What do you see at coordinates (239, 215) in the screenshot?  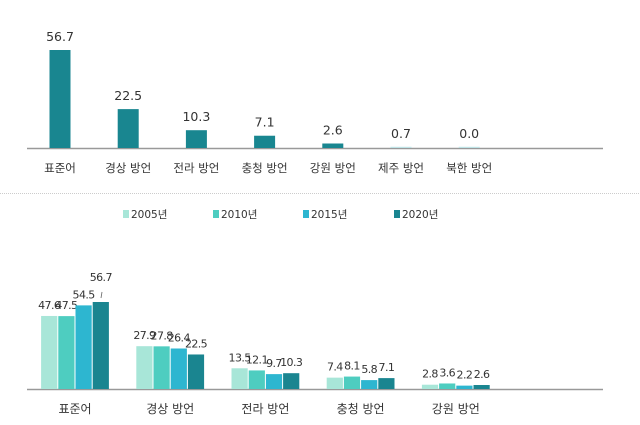 I see `legend-label: 2010년` at bounding box center [239, 215].